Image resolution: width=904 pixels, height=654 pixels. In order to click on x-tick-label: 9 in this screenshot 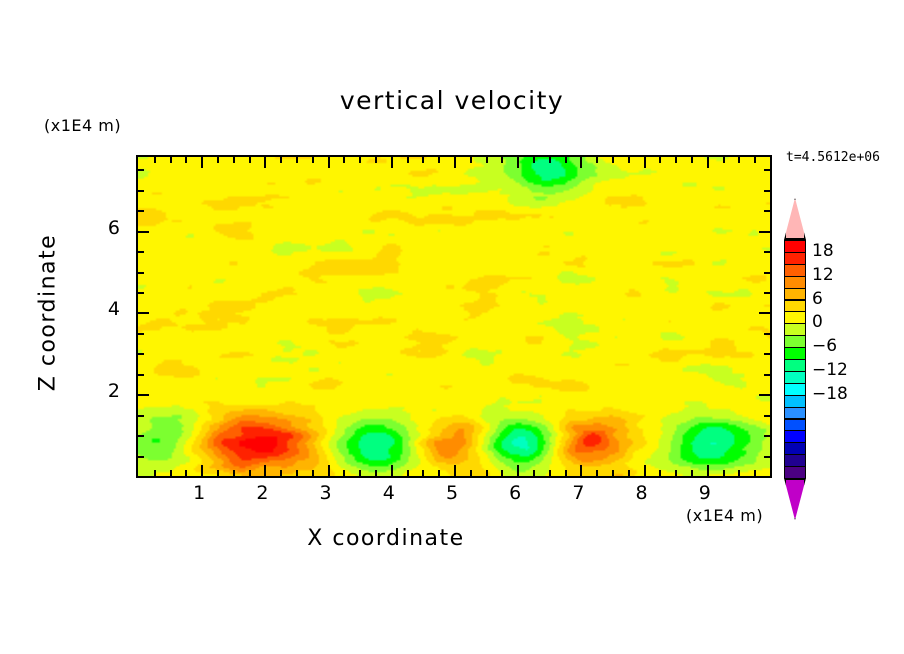, I will do `click(704, 493)`.